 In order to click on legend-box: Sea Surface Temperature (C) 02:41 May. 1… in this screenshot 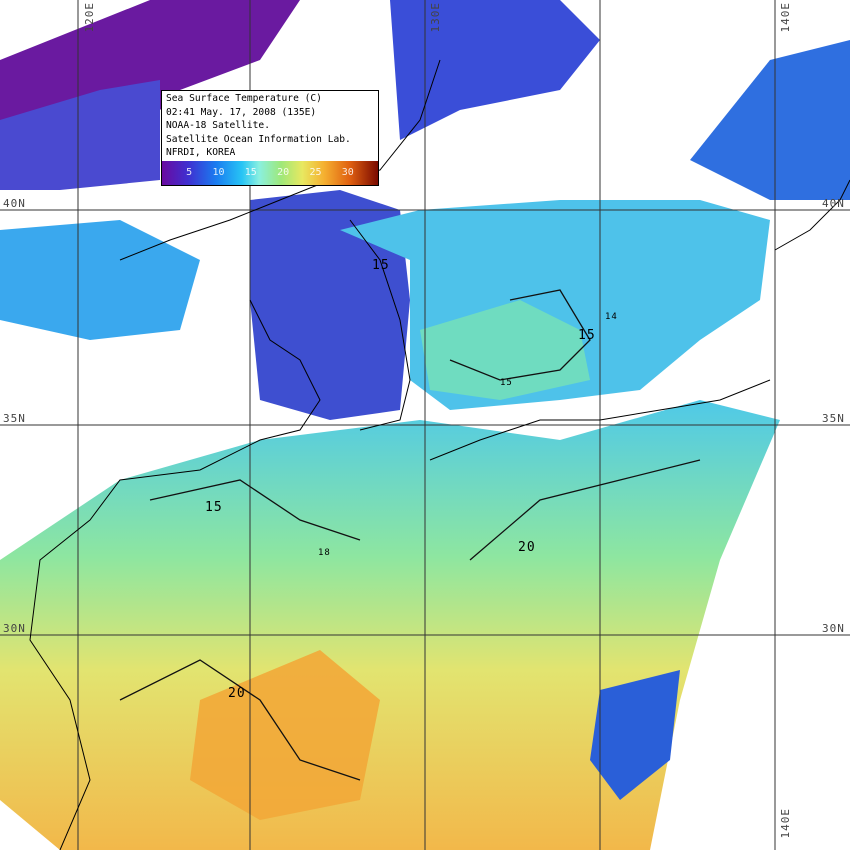, I will do `click(270, 138)`.